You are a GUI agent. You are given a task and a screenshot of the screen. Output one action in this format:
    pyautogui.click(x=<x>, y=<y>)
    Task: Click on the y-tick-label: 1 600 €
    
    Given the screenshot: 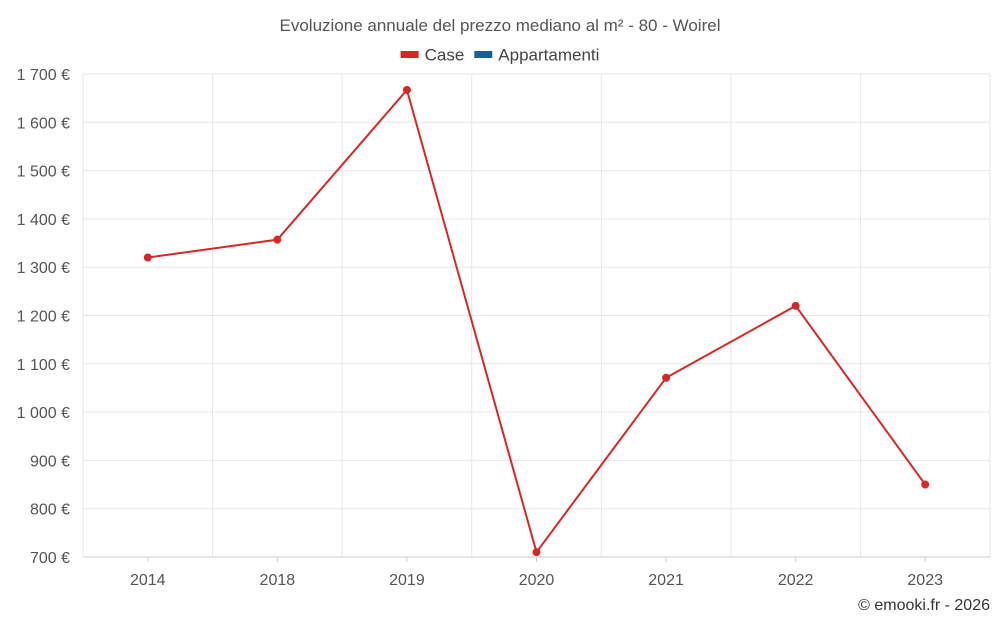 What is the action you would take?
    pyautogui.click(x=43, y=123)
    